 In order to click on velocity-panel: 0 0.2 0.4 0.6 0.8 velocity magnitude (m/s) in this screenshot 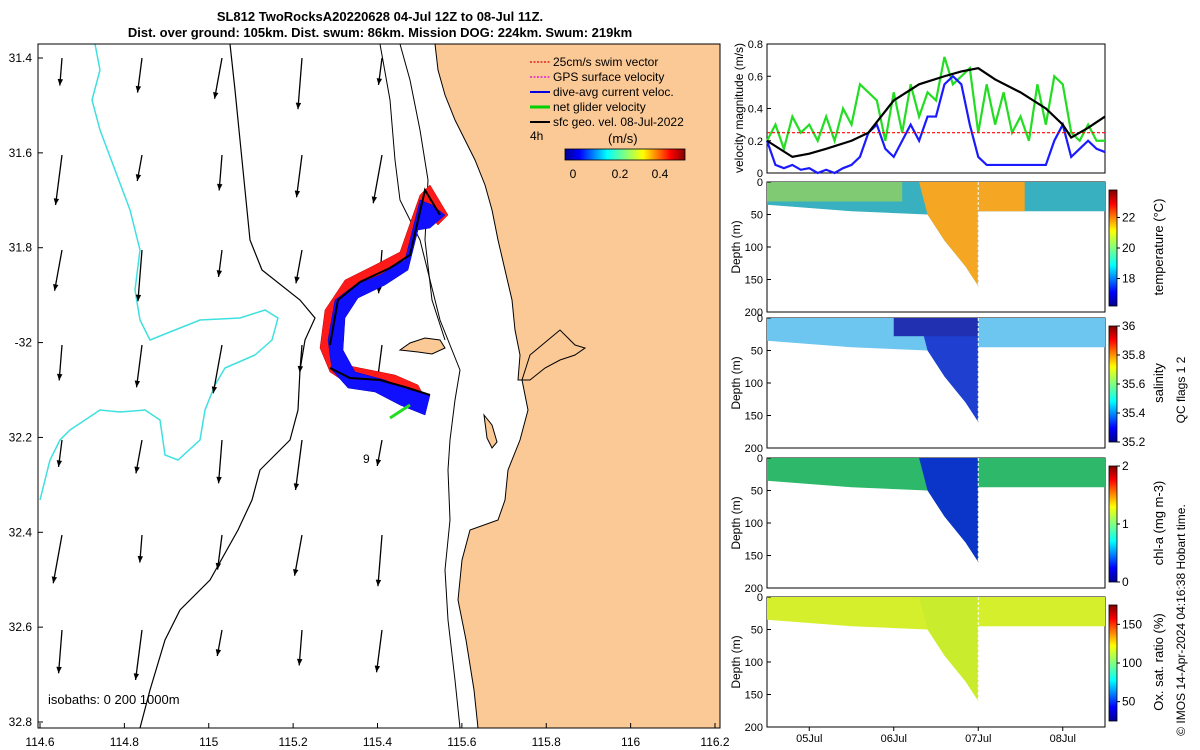, I will do `click(919, 109)`.